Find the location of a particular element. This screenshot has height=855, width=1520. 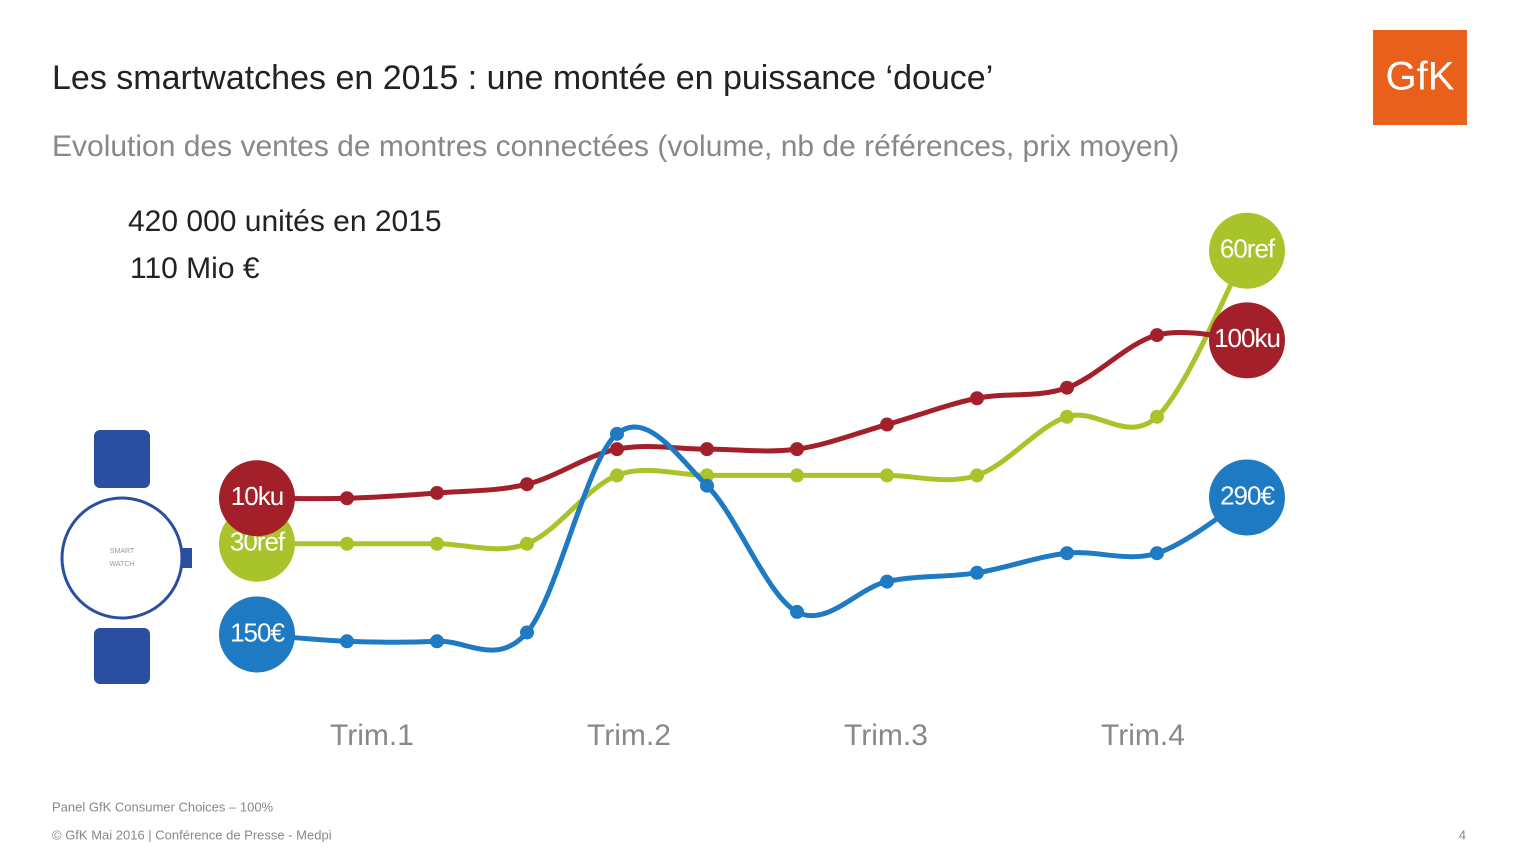

data-label: 100ku is located at coordinates (1247, 338).